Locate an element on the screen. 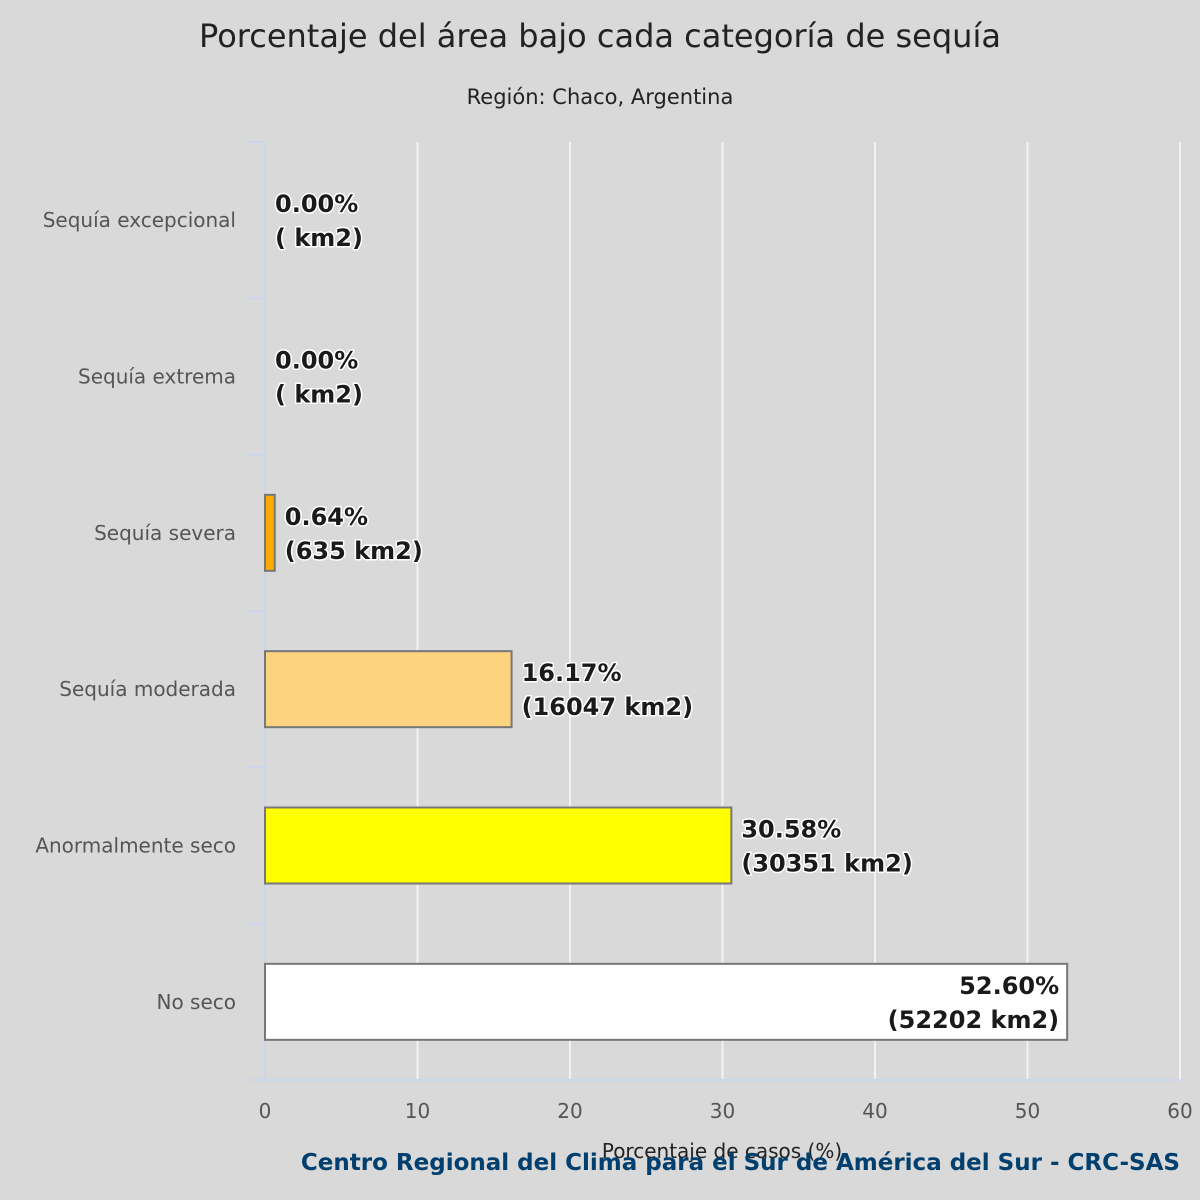 The width and height of the screenshot is (1200, 1200). category-label: Anormalmente seco is located at coordinates (135, 846).